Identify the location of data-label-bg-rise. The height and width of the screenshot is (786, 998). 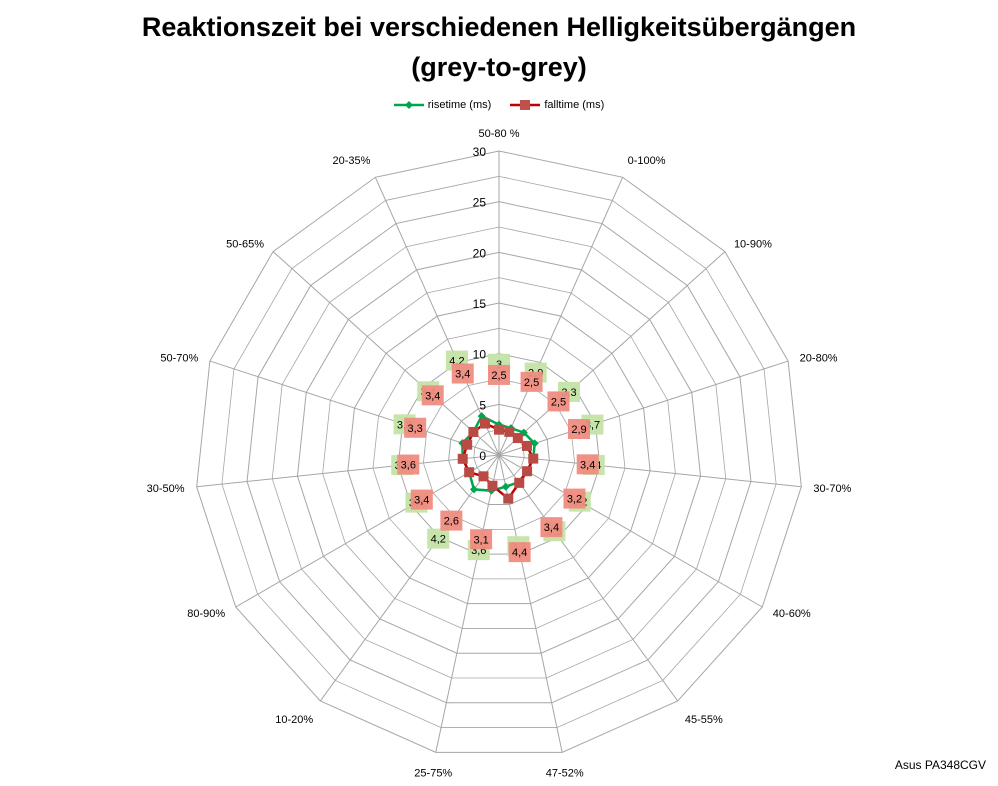
(438, 538).